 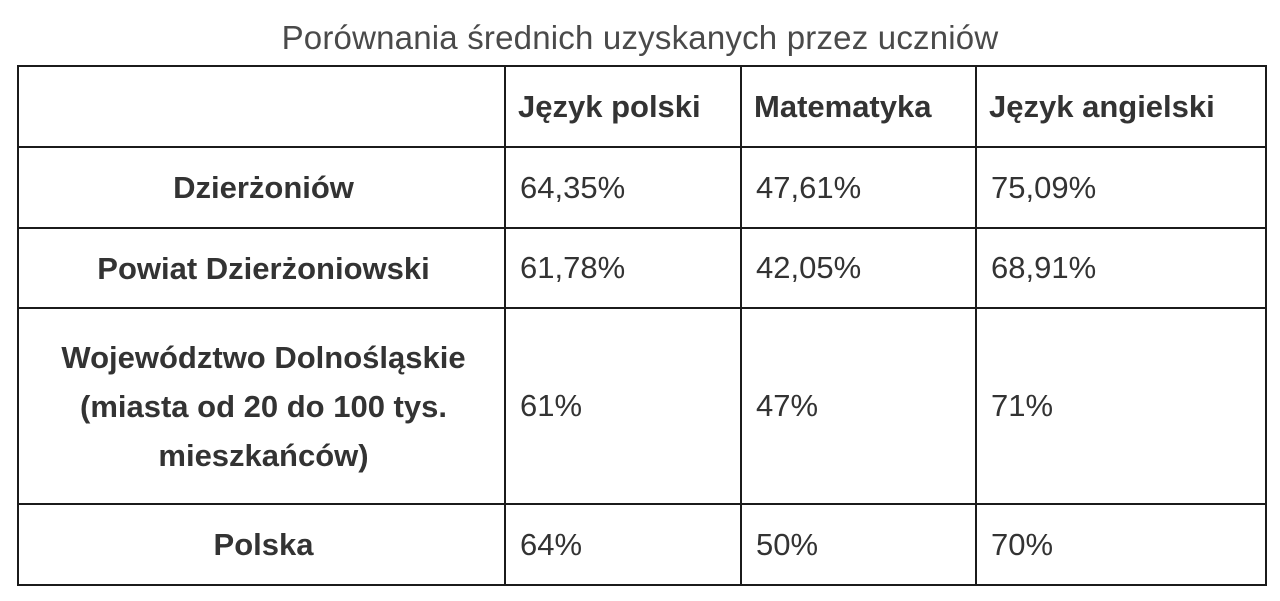 I want to click on value-cell: 50%, so click(x=858, y=544).